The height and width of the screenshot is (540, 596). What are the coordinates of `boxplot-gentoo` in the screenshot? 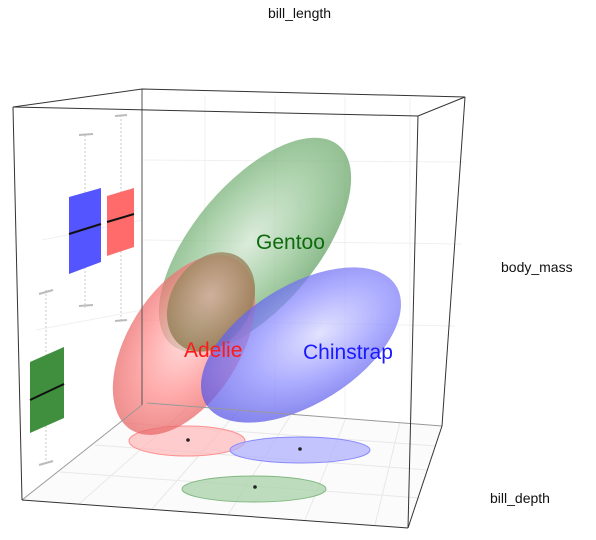 It's located at (47, 377).